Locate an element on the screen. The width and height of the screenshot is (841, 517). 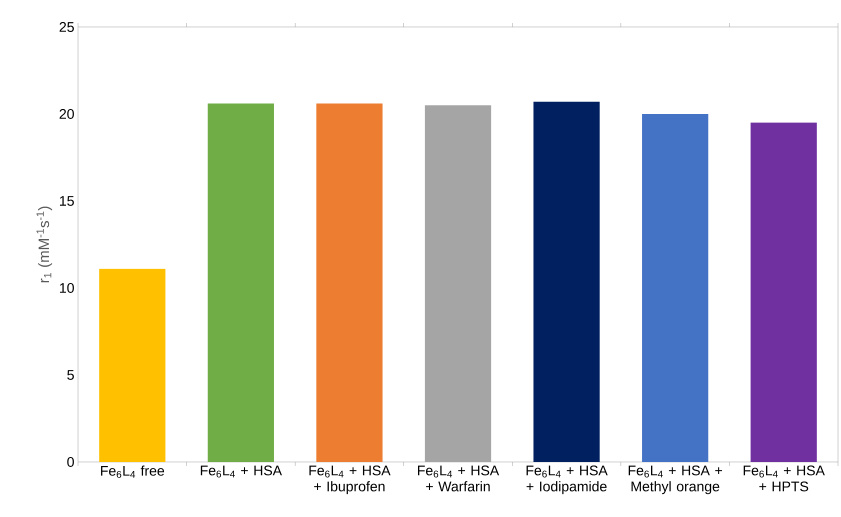
x-tick-label: Fe$_{6}$L$_{4}$ + HSA is located at coordinates (241, 472).